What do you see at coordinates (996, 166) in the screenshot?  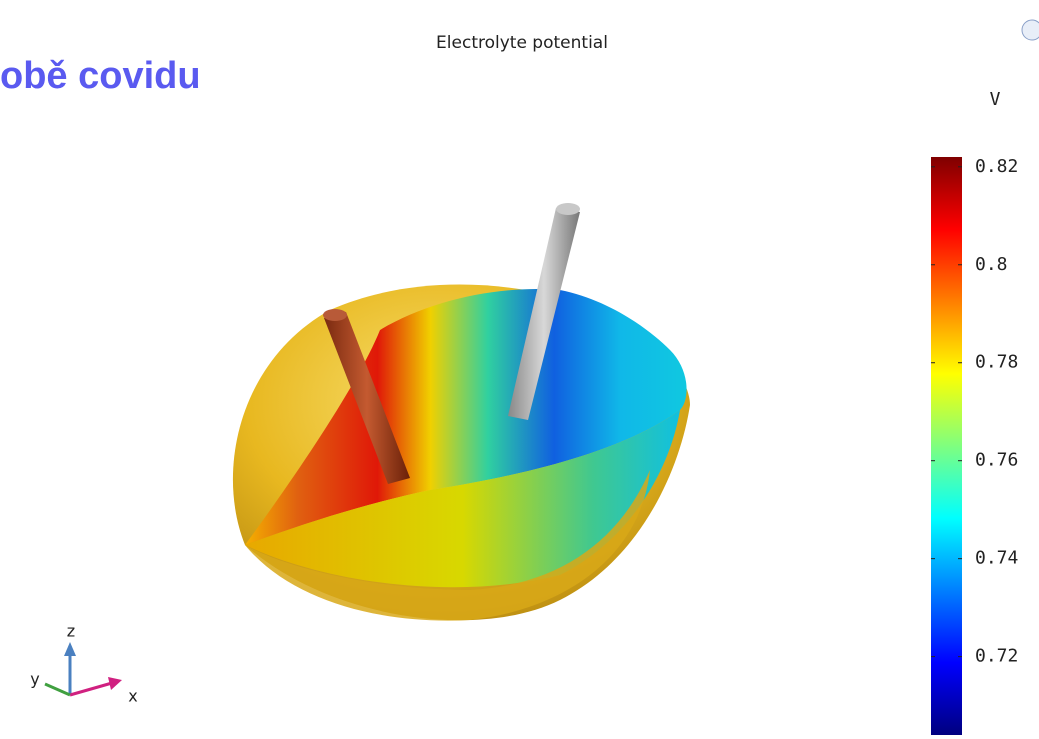 I see `tick-label: 0.82` at bounding box center [996, 166].